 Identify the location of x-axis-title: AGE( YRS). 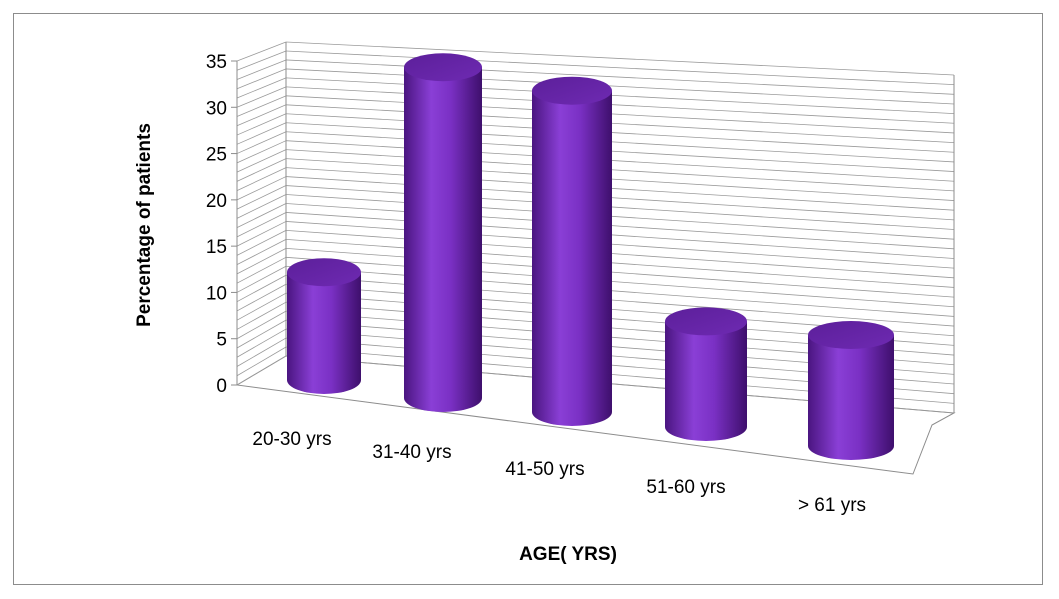
(568, 554).